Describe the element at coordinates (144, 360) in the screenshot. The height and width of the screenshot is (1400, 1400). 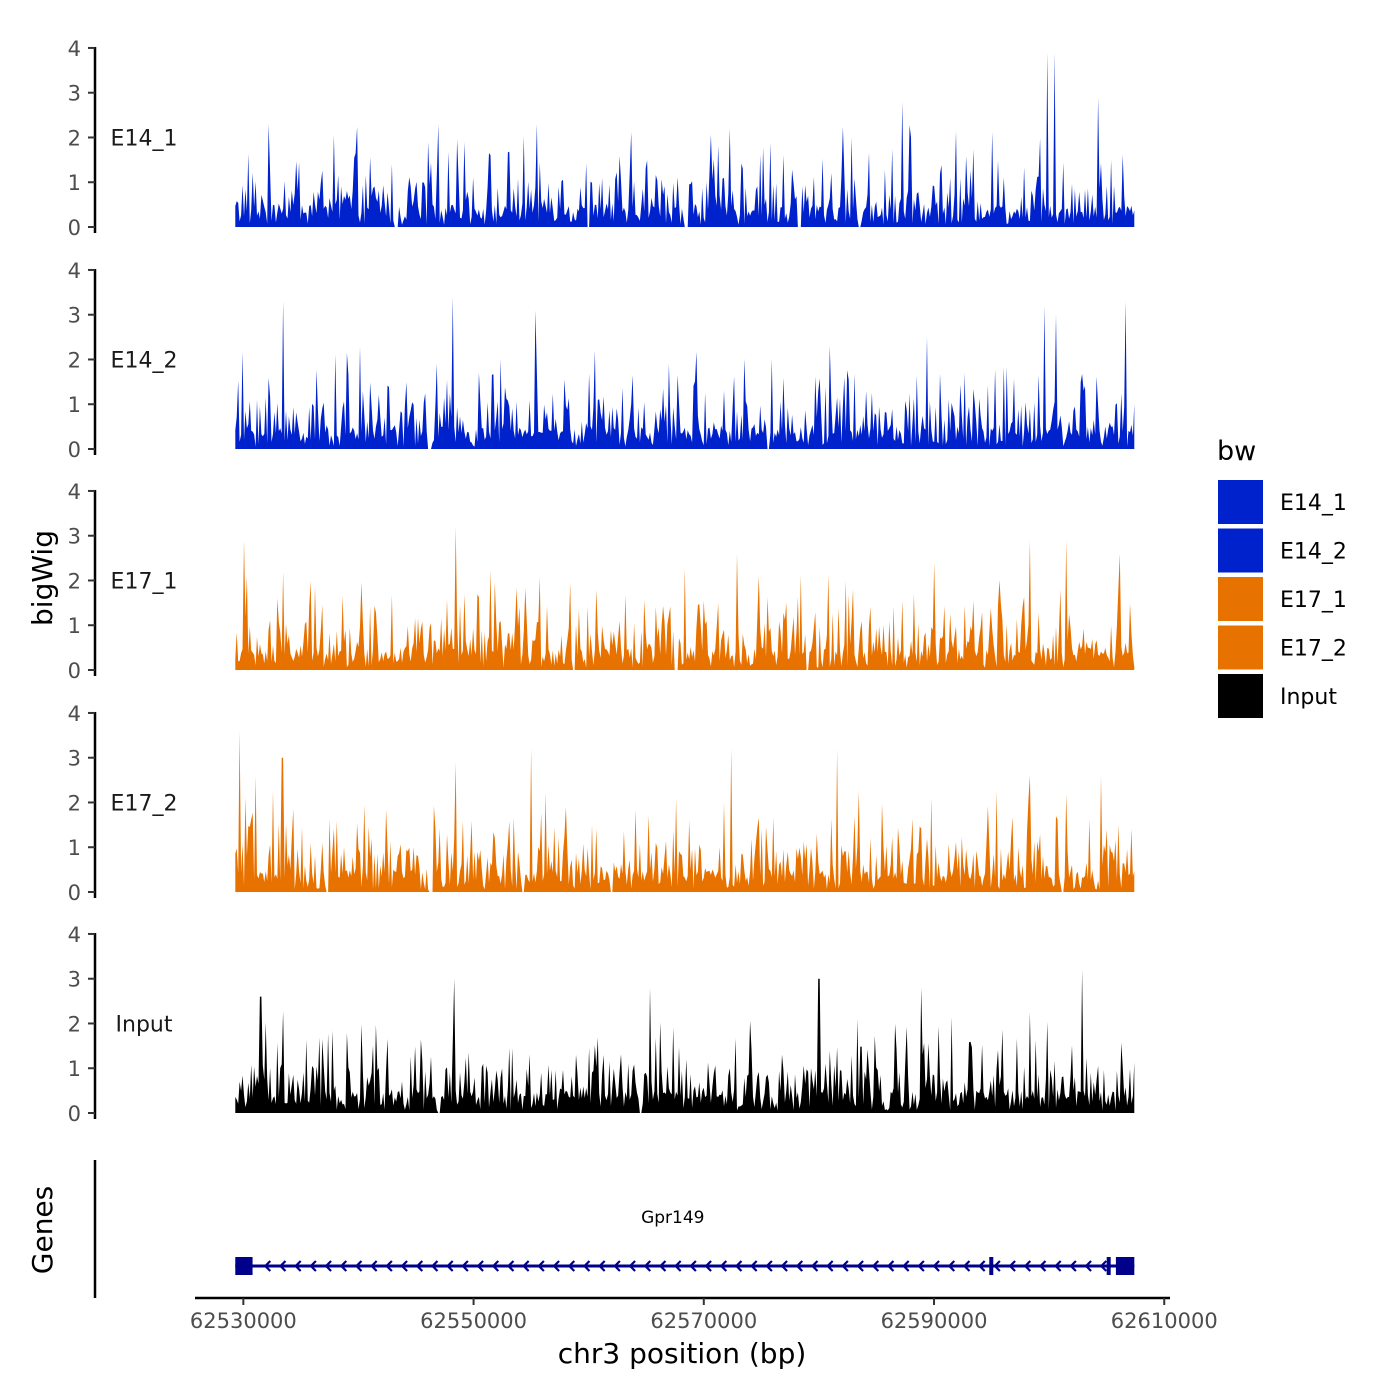
I see `track-label: E14_2` at that location.